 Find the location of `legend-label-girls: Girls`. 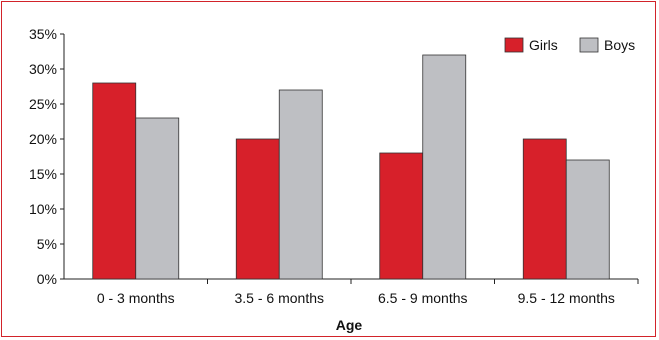

legend-label-girls: Girls is located at coordinates (543, 45).